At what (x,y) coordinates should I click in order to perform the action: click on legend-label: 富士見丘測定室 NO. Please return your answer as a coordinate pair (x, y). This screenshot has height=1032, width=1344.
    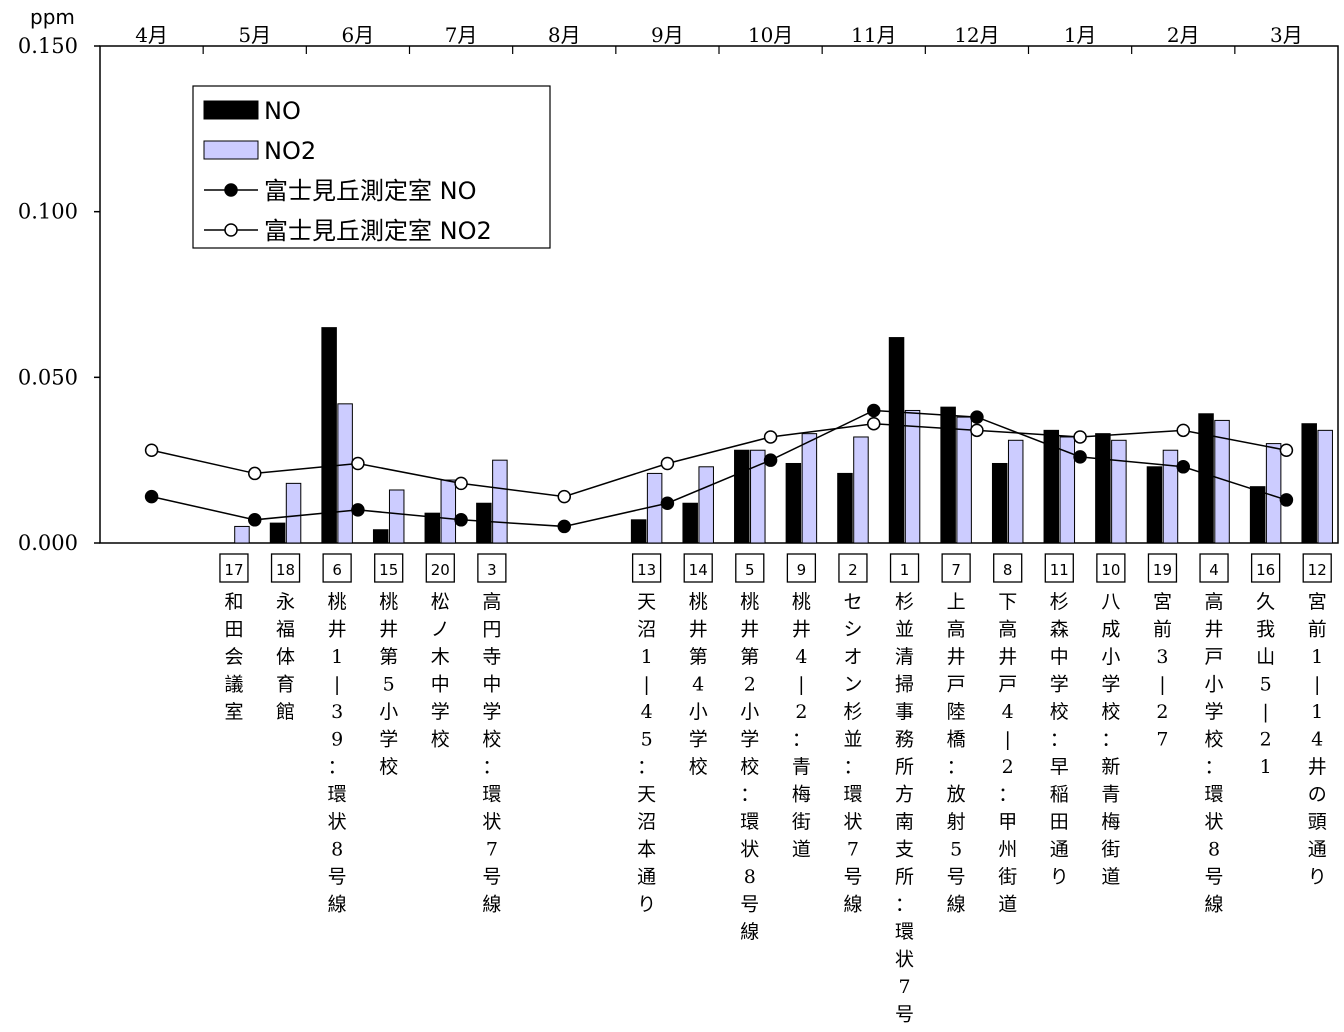
    Looking at the image, I should click on (370, 191).